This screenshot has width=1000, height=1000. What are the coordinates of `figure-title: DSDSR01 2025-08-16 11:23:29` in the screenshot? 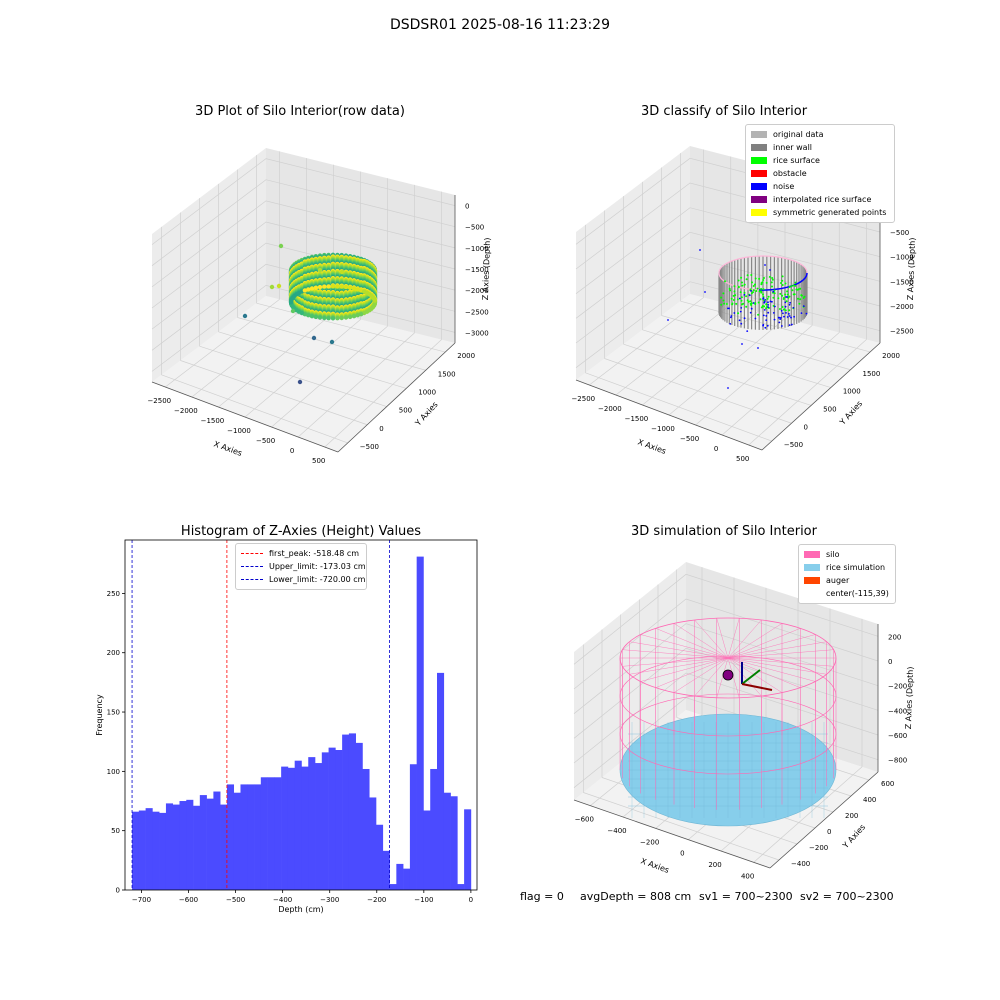 It's located at (499, 25).